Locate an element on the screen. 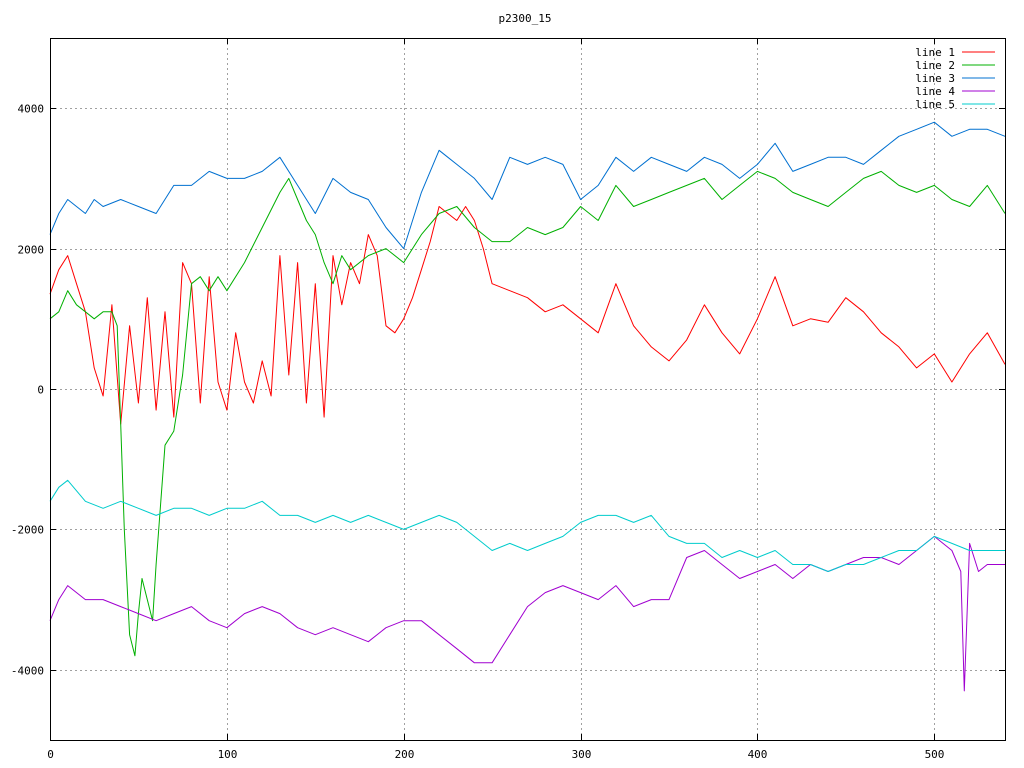 Image resolution: width=1024 pixels, height=768 pixels. x-tick-label: 300 is located at coordinates (582, 754).